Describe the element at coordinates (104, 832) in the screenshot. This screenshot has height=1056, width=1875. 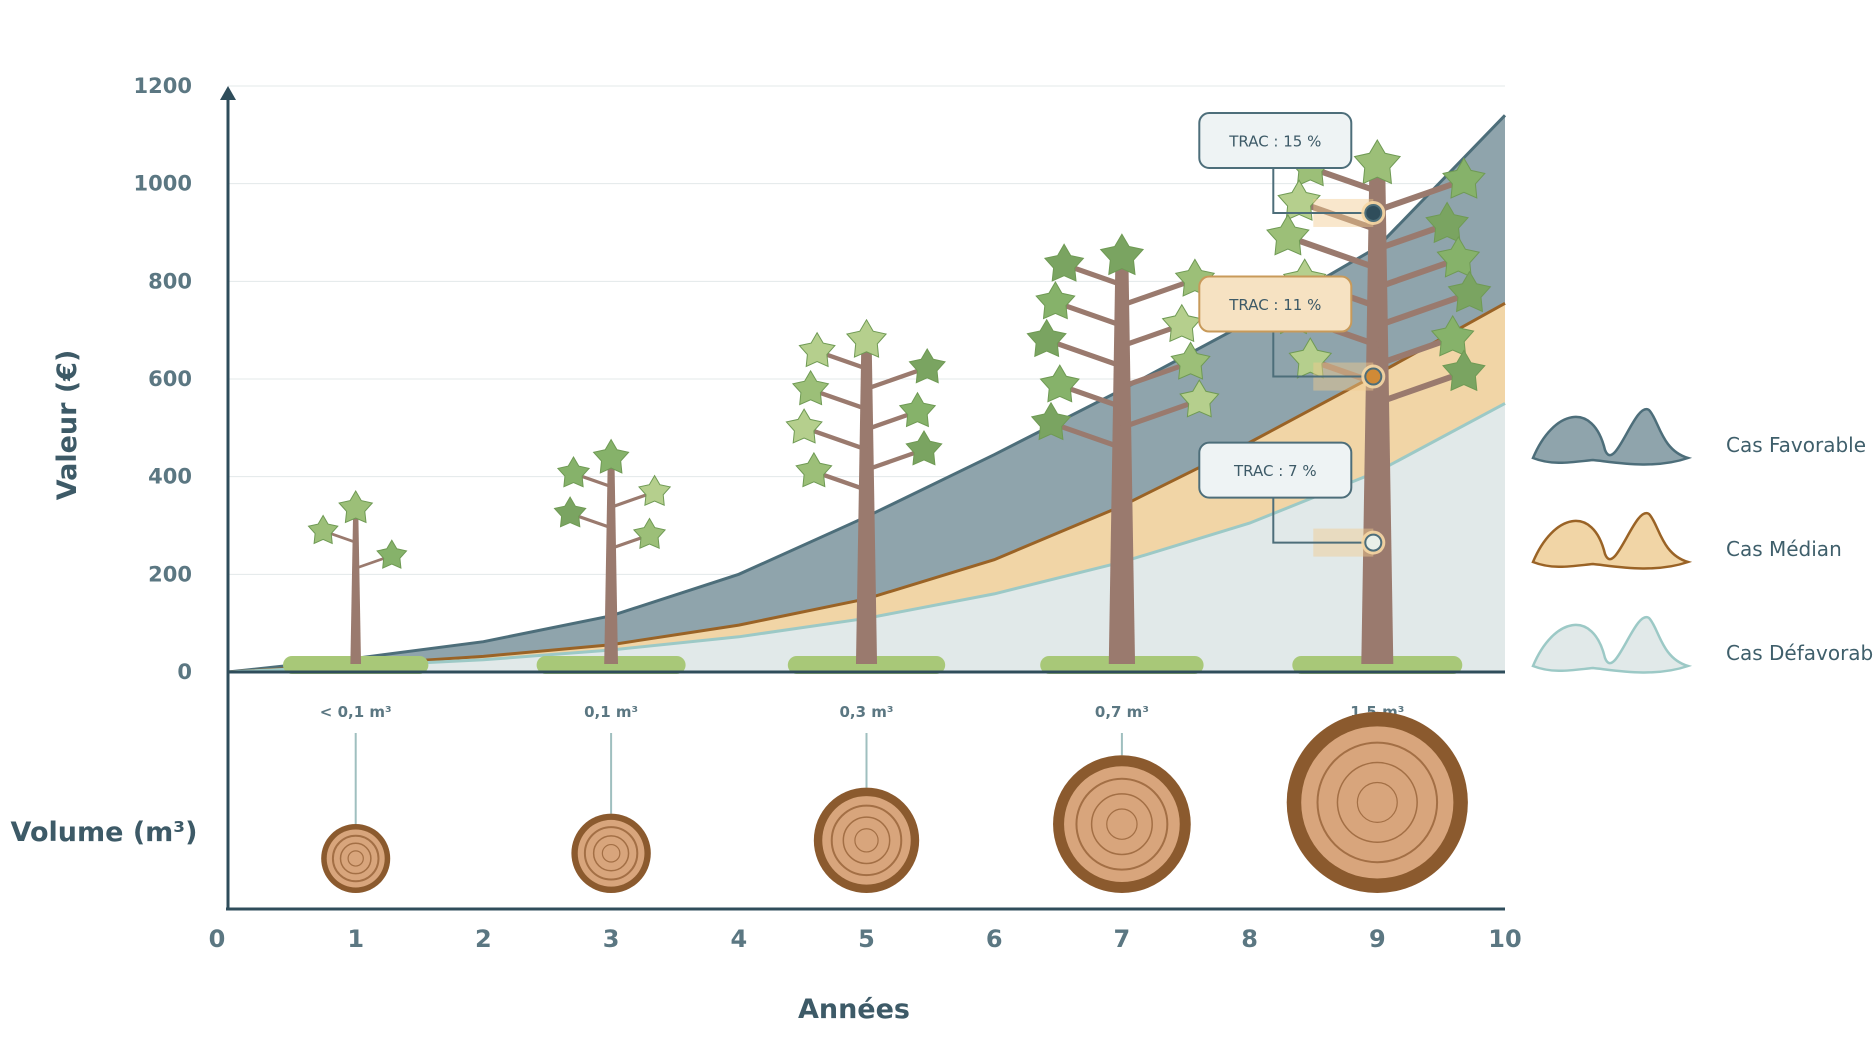
I see `volume-axis-title: Volume (m³)` at that location.